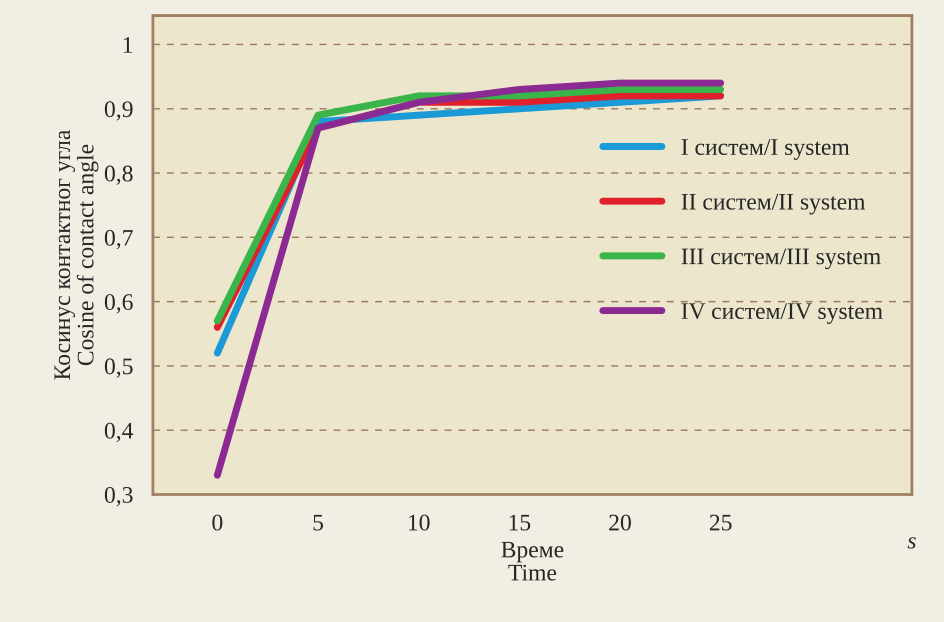  I want to click on y-tick-label: 0,6, so click(118, 304).